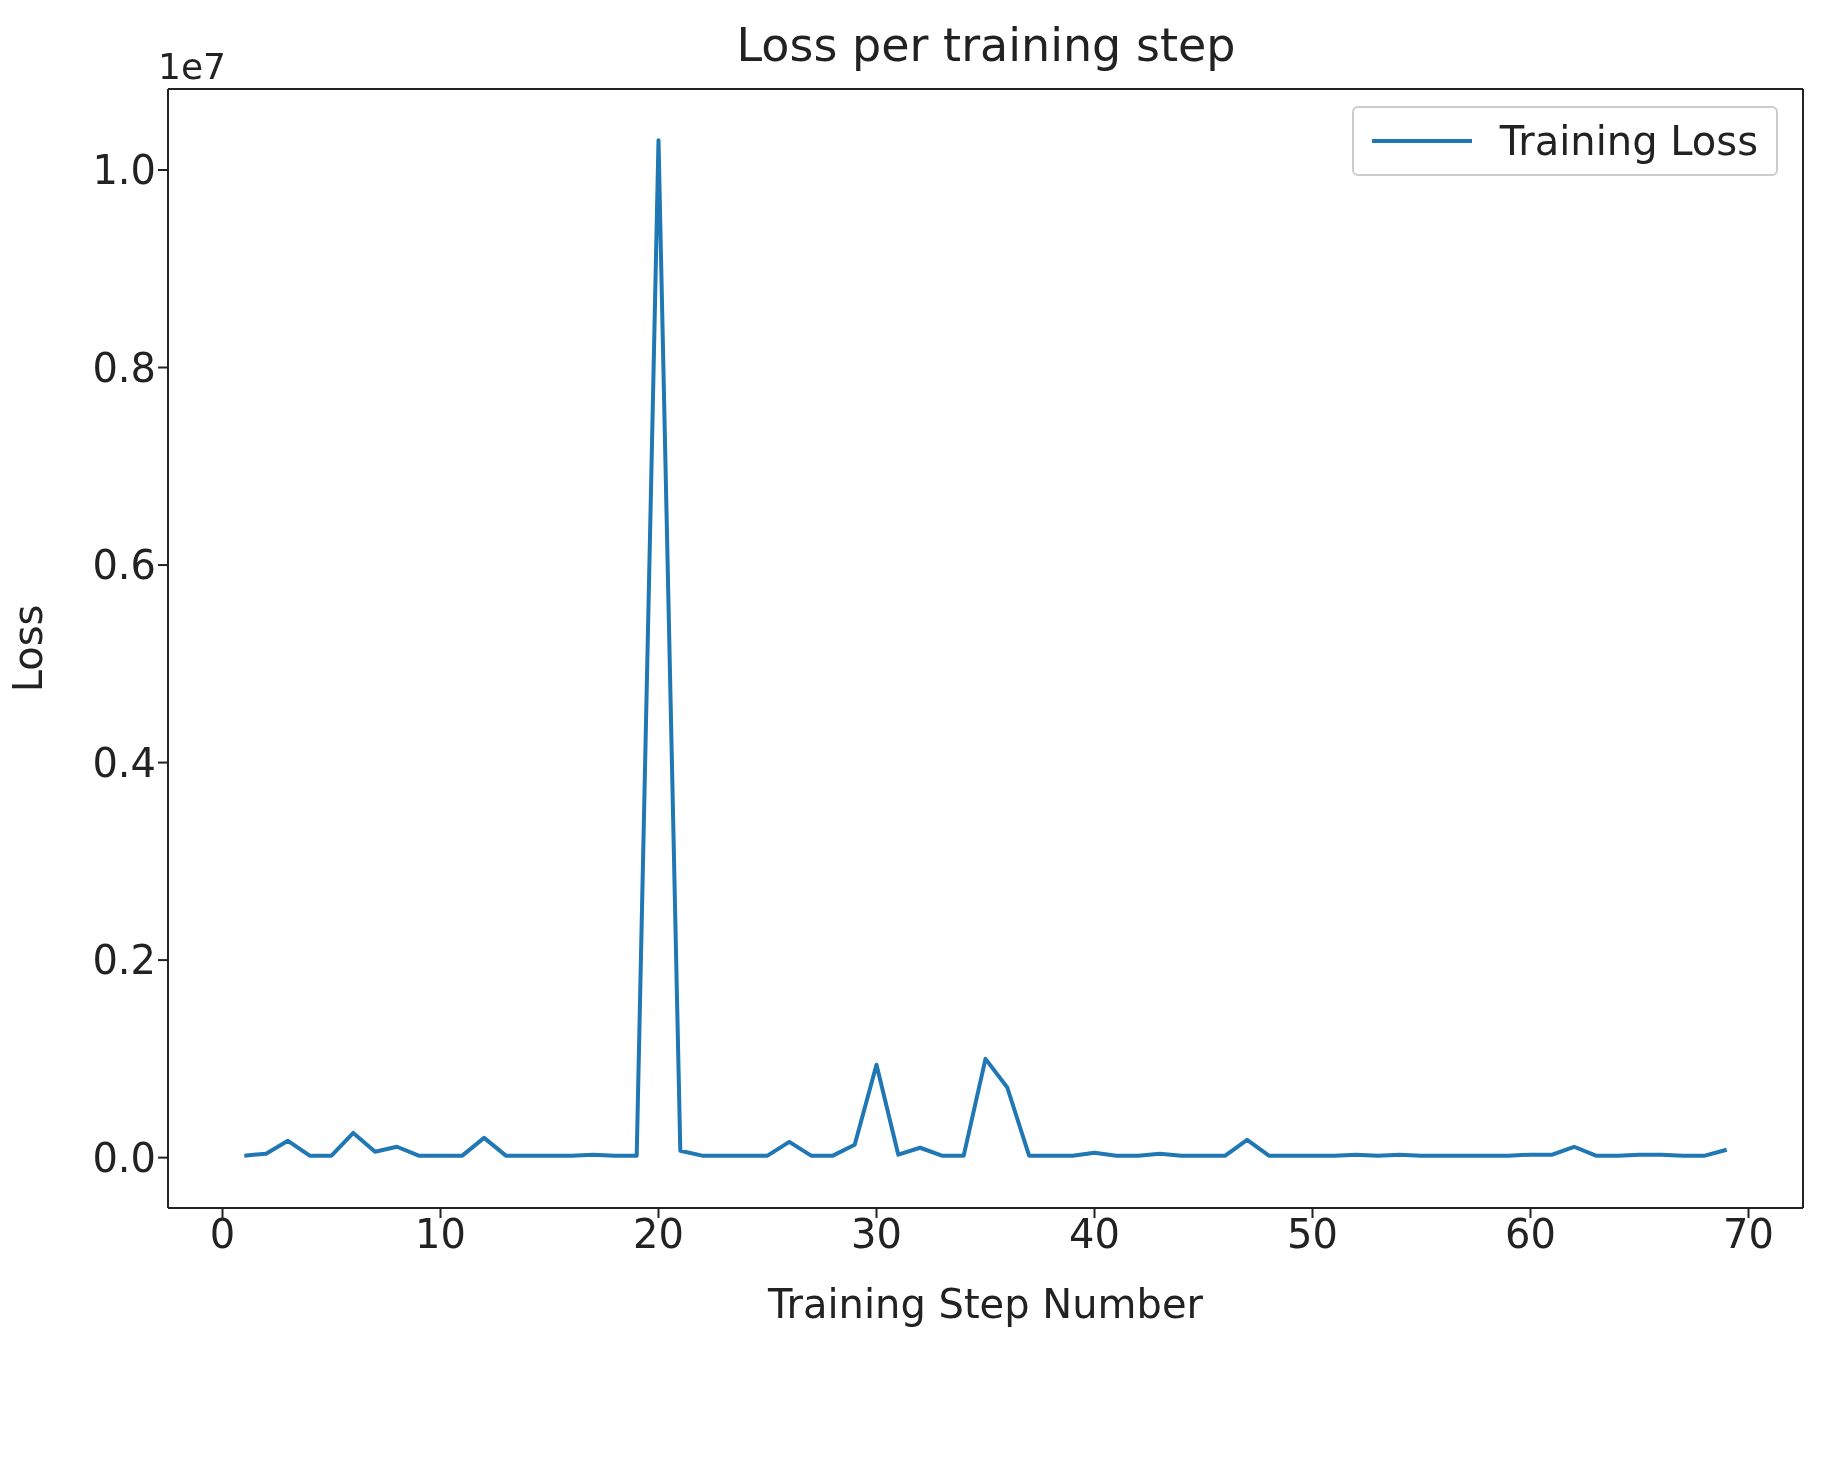  Describe the element at coordinates (192, 66) in the screenshot. I see `text: 1e7` at that location.